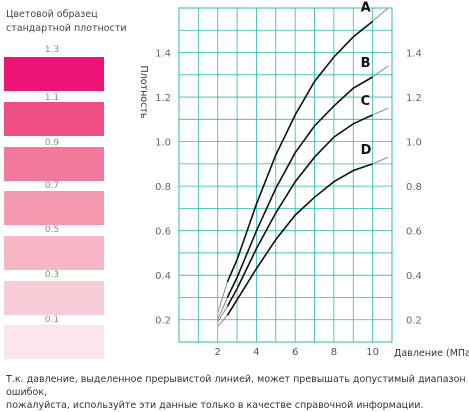  I want to click on y-tick-label-right: 1.2, so click(414, 98).